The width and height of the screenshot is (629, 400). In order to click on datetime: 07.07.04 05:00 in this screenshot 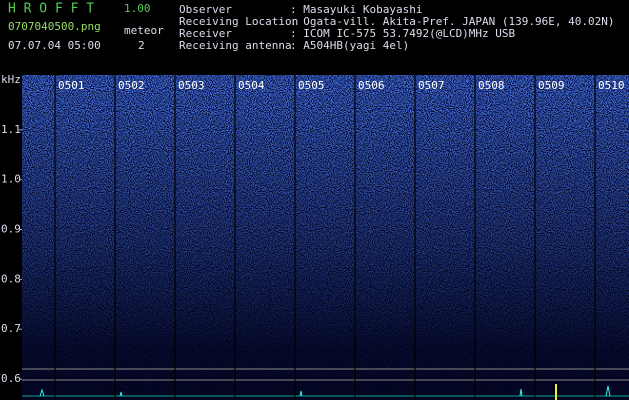, I will do `click(54, 45)`.